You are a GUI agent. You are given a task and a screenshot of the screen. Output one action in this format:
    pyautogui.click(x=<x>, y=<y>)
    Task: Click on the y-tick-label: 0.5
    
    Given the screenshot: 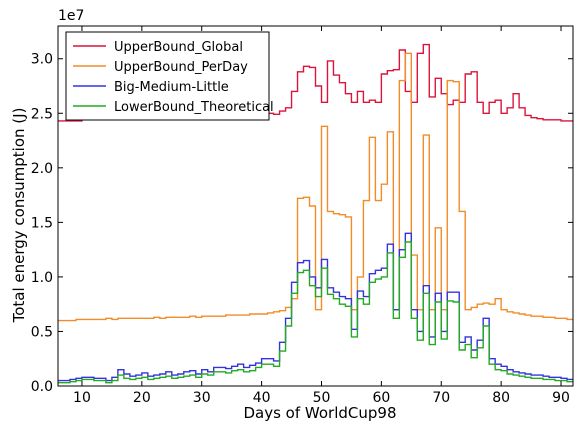 What is the action you would take?
    pyautogui.click(x=42, y=332)
    